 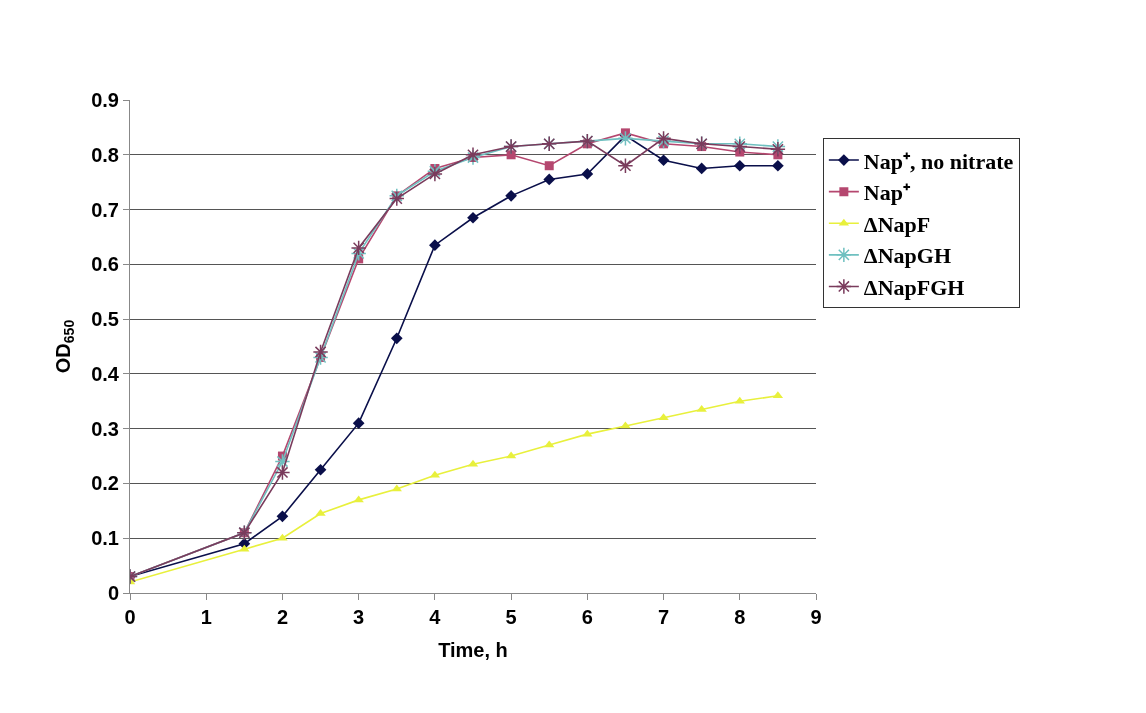 I want to click on legend-label: Nap⁺, so click(x=887, y=193).